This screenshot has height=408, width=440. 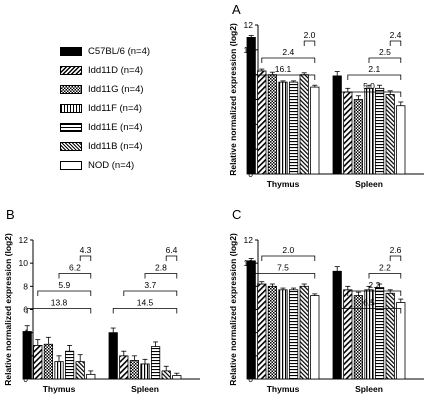 I want to click on significance-label: 5.9, so click(x=64, y=285).